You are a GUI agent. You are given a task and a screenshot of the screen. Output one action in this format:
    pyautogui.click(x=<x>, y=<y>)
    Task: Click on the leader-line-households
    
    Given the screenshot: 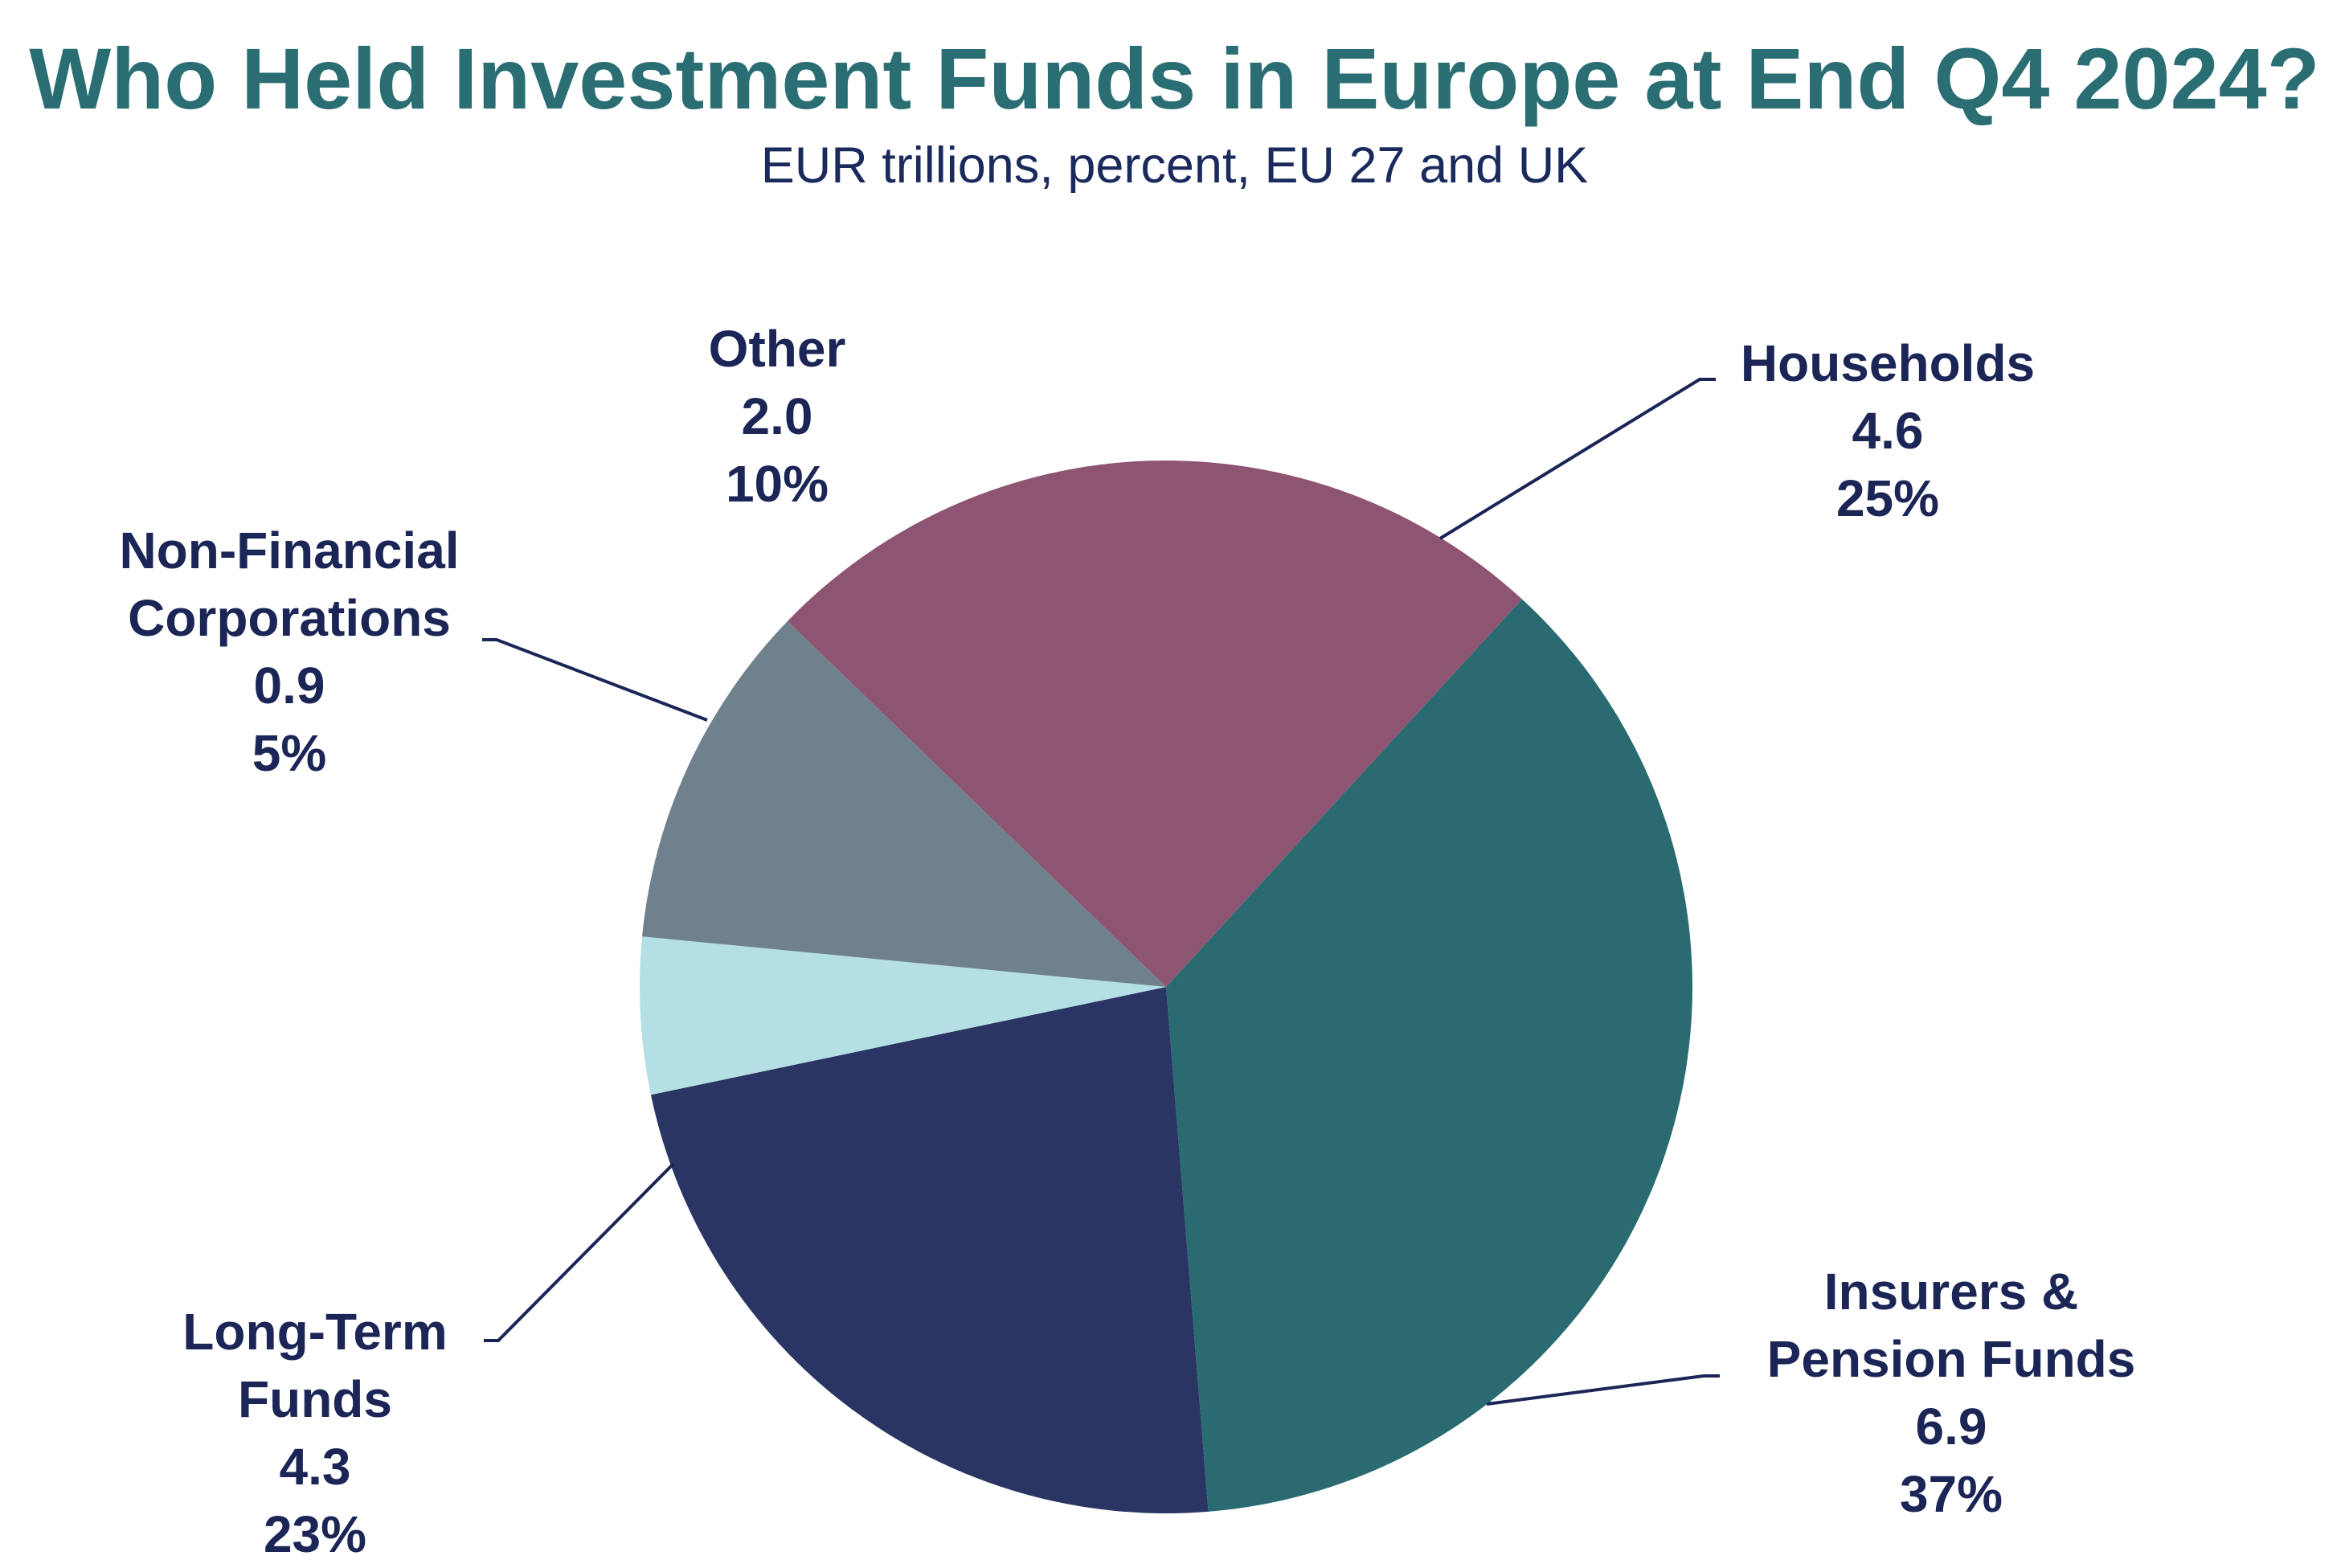 What is the action you would take?
    pyautogui.click(x=1577, y=459)
    